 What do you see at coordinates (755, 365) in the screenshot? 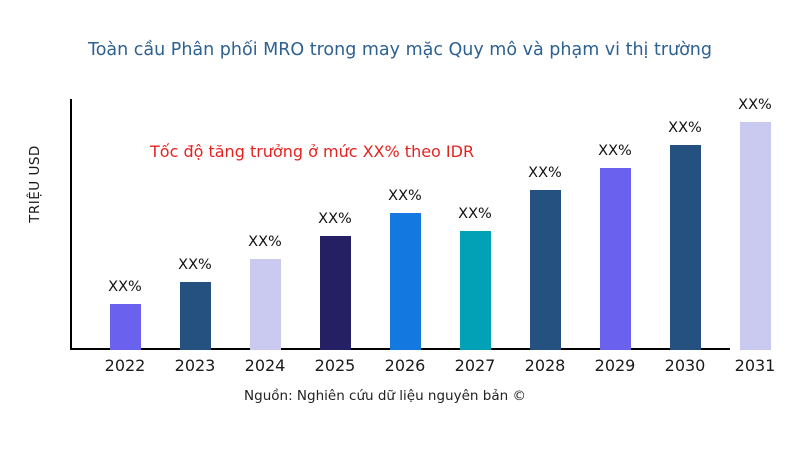
I see `x-tick-label-2031: 2031` at bounding box center [755, 365].